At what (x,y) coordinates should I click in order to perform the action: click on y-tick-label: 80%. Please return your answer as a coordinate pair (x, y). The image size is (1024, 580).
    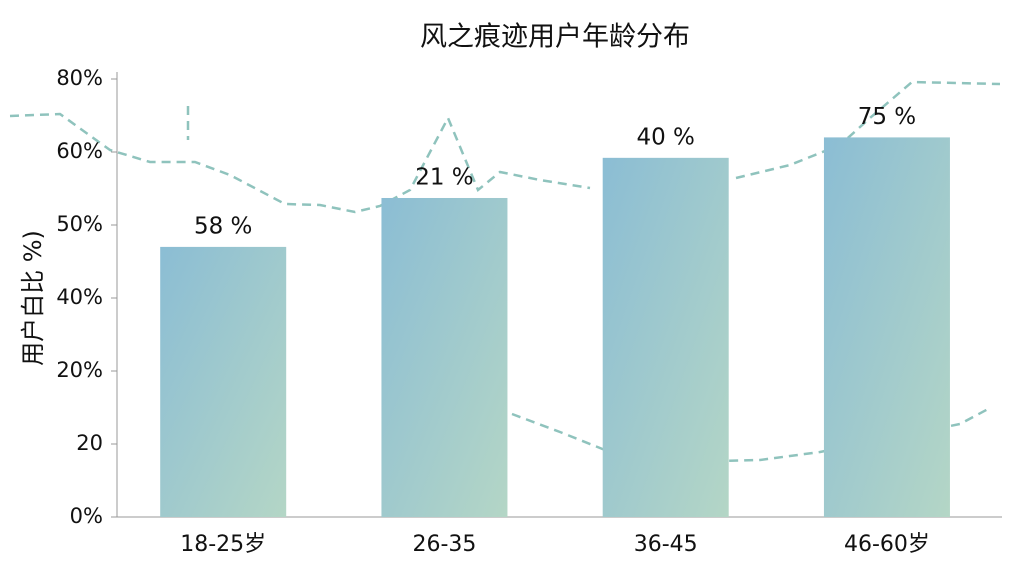
    Looking at the image, I should click on (79, 78).